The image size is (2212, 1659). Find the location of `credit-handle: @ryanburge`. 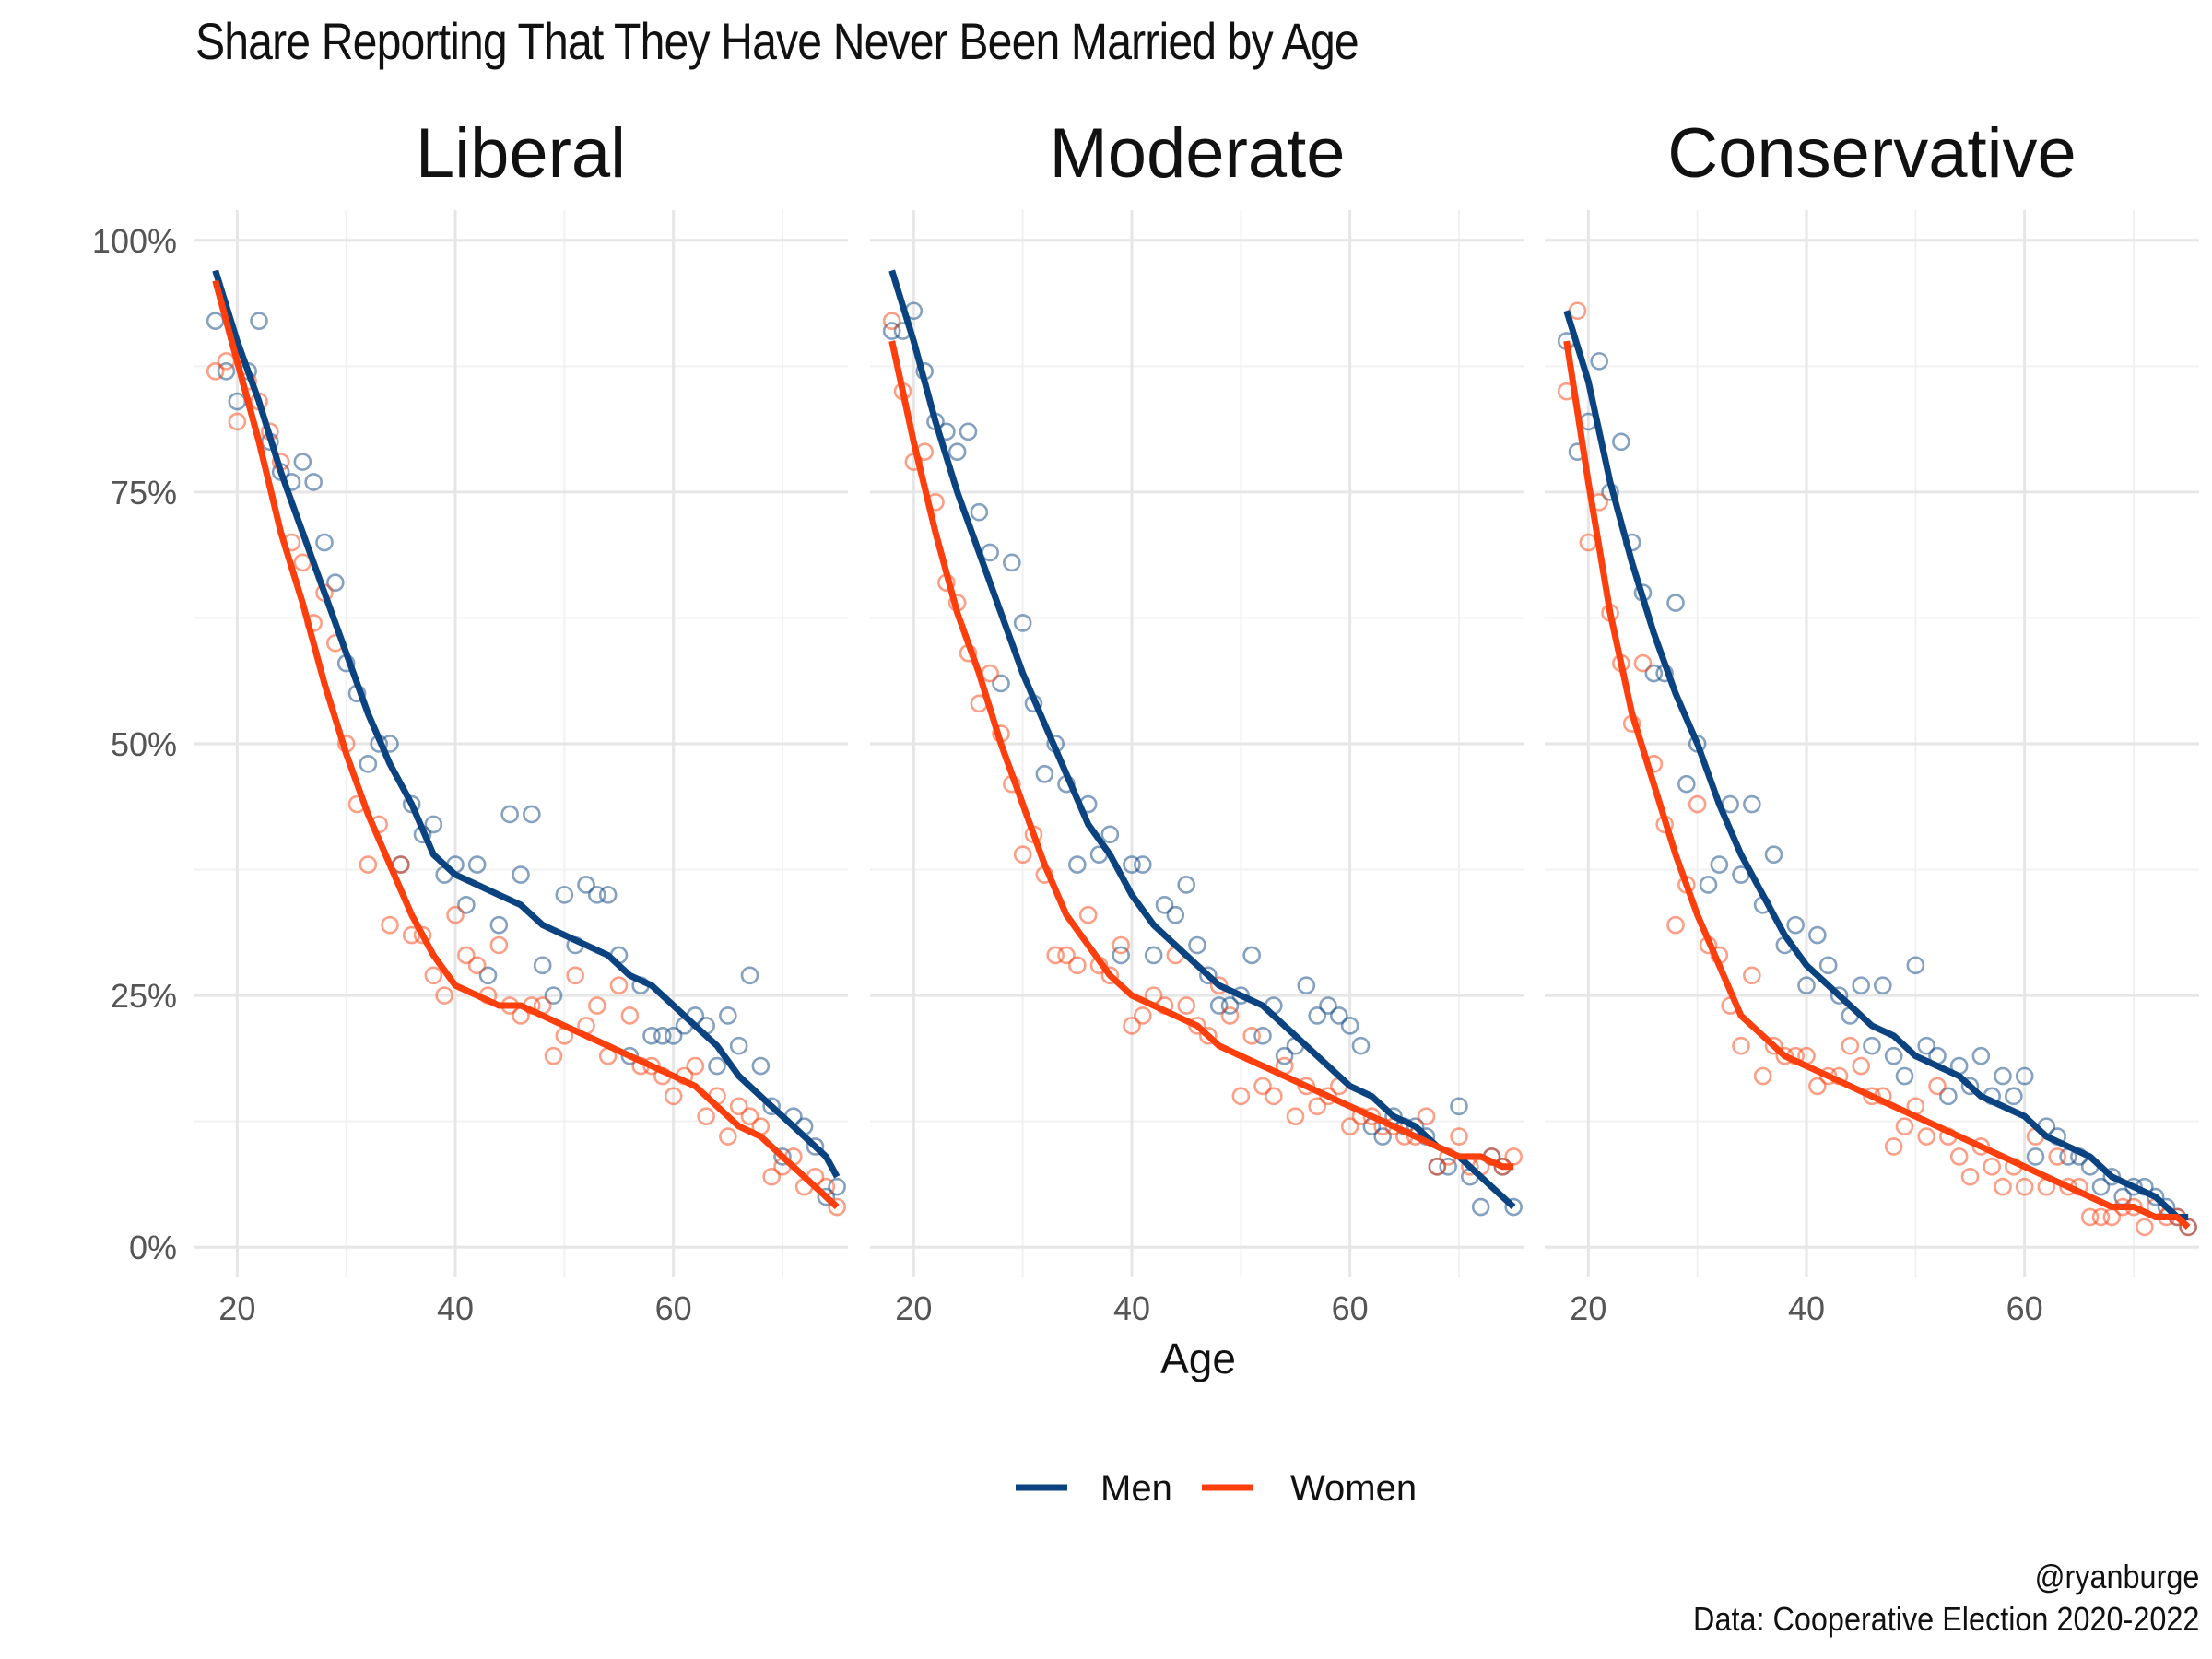

credit-handle: @ryanburge is located at coordinates (2116, 1576).